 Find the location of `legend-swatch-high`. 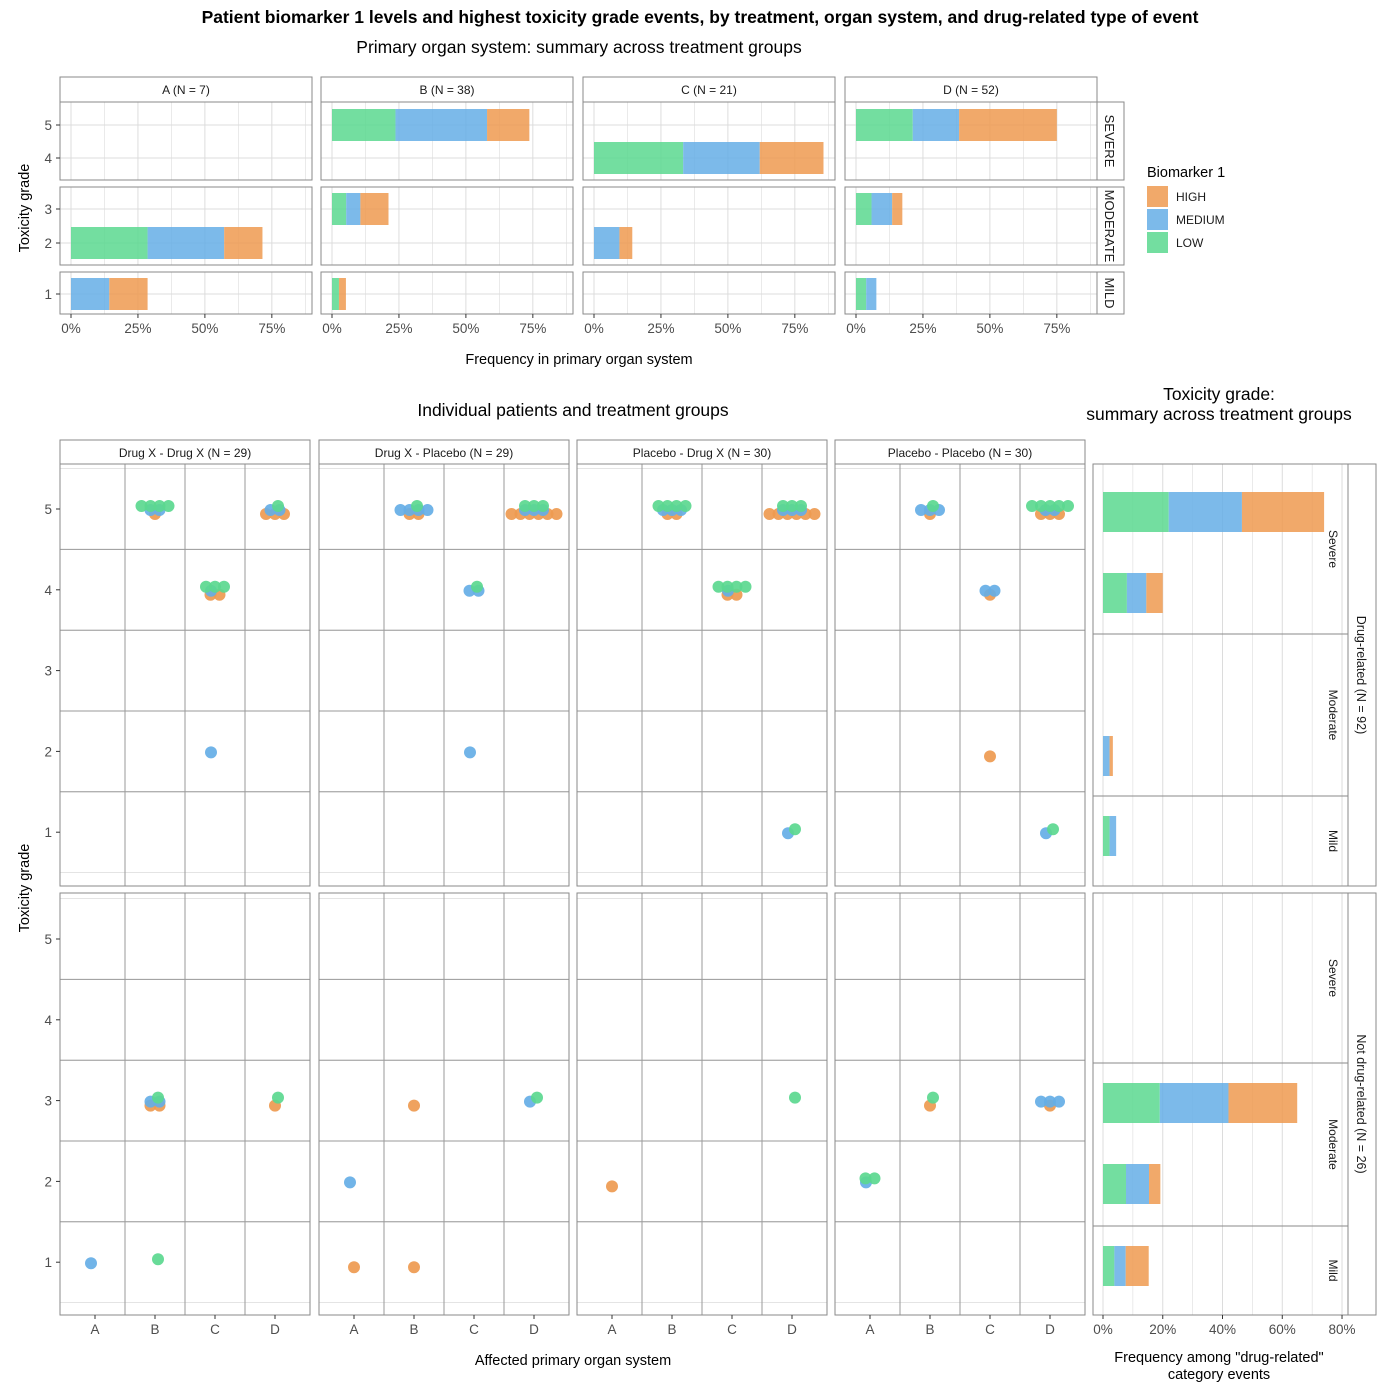

legend-swatch-high is located at coordinates (1157, 196).